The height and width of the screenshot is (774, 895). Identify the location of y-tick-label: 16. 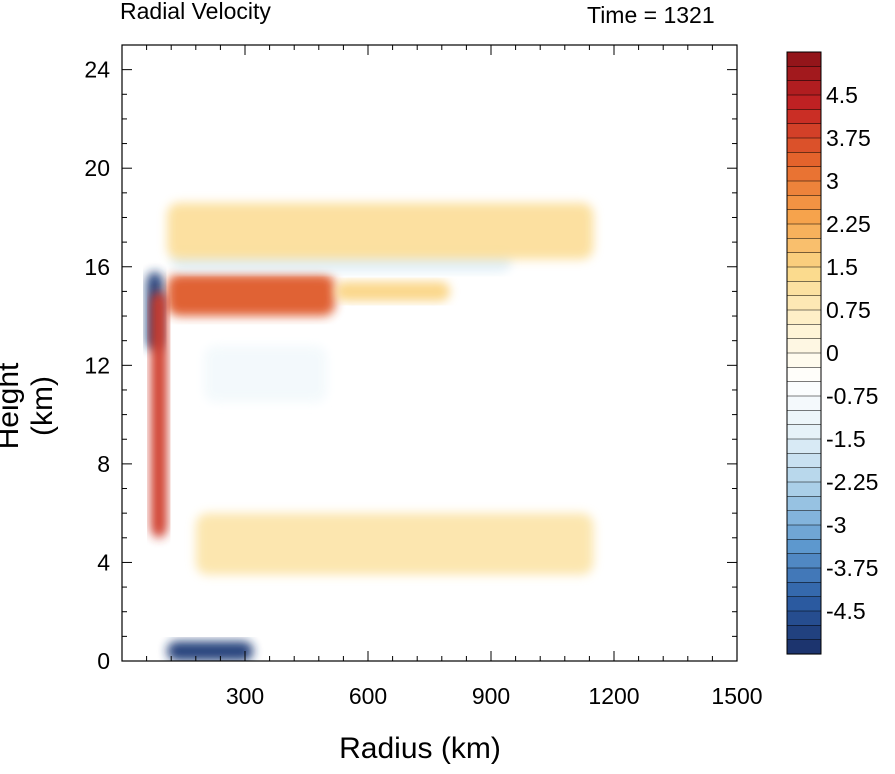
(97, 267).